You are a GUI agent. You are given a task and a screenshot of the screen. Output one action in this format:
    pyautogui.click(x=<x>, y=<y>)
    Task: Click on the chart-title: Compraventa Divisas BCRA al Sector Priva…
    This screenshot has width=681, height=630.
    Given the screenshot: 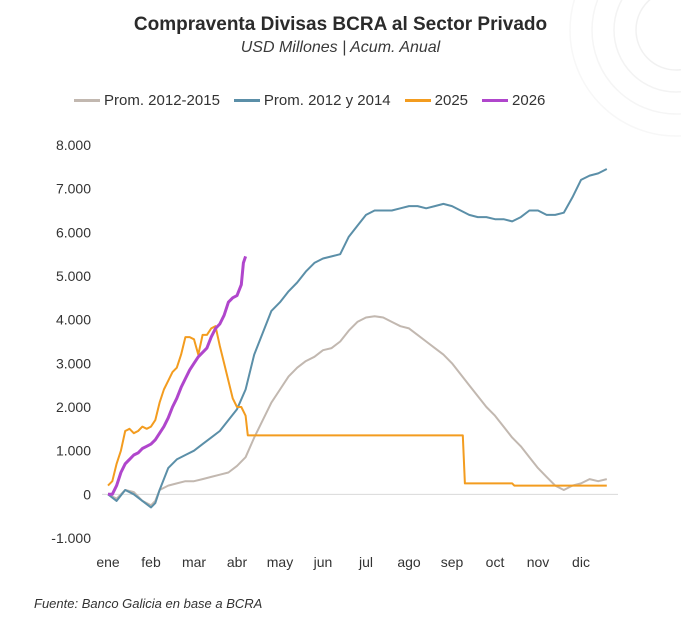 What is the action you would take?
    pyautogui.click(x=340, y=24)
    